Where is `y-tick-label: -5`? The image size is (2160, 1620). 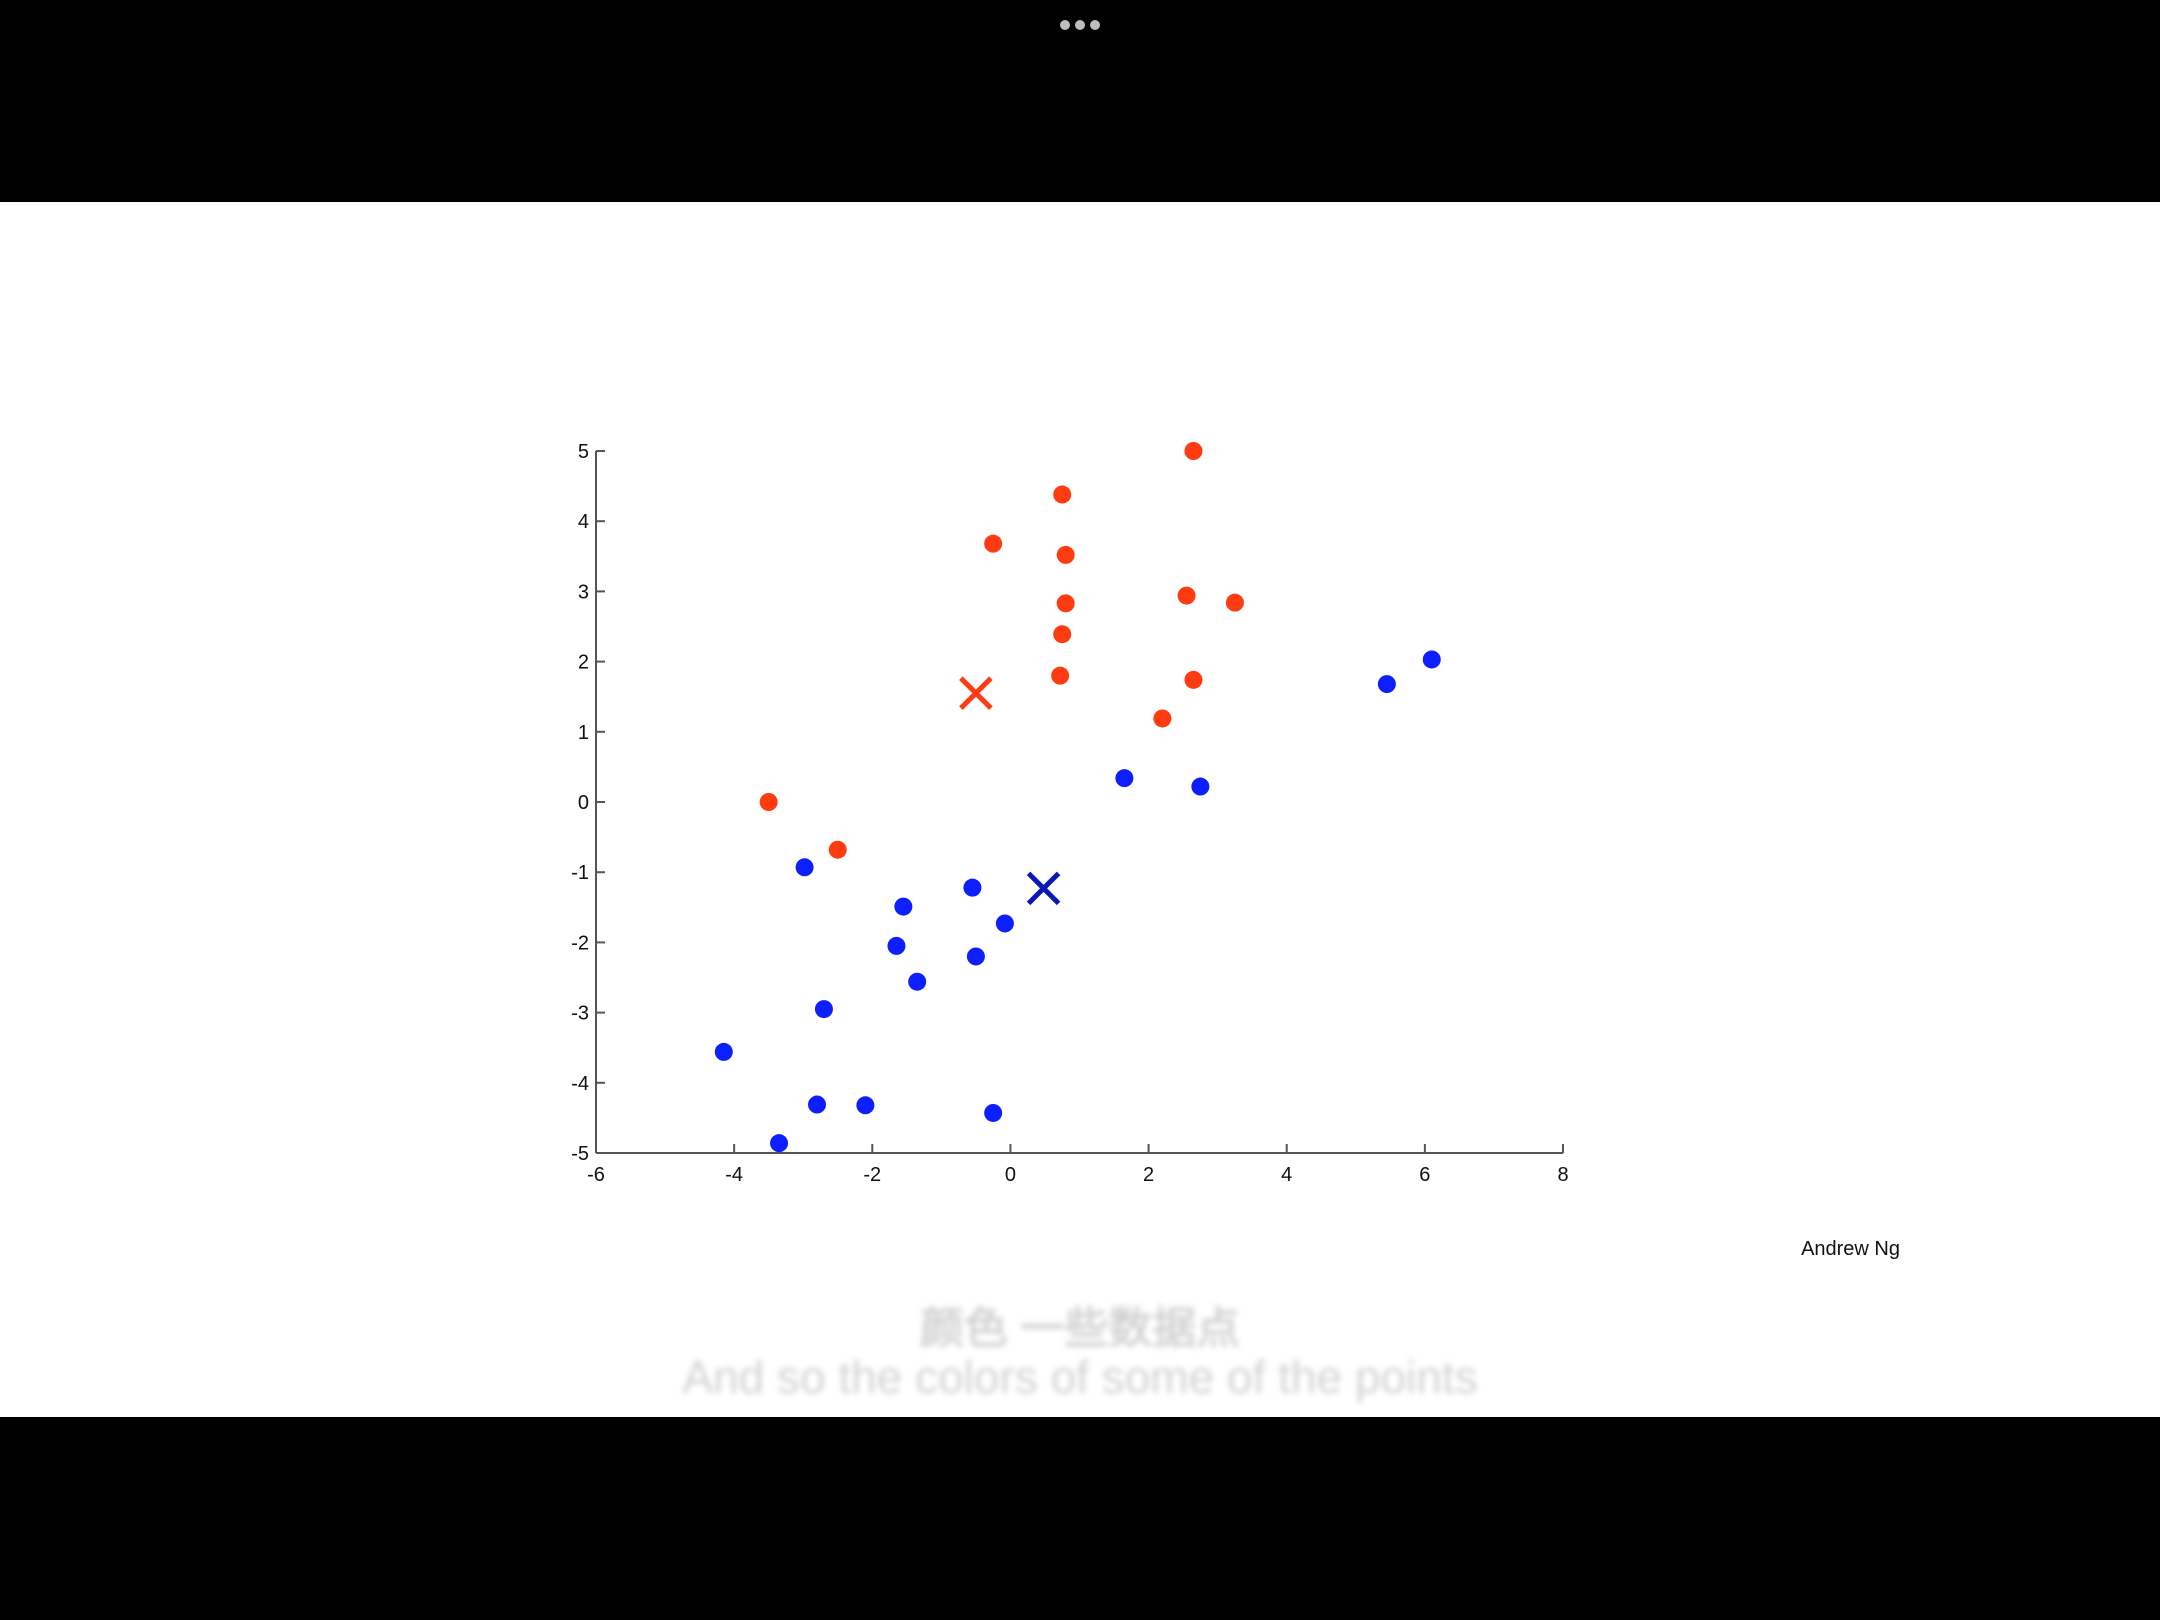
y-tick-label: -5 is located at coordinates (580, 1154).